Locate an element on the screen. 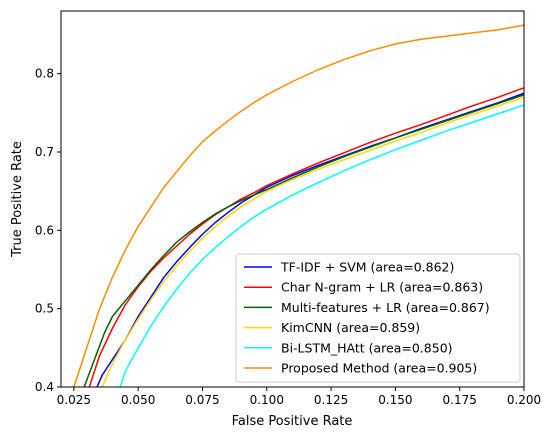  x-tick-label: 0.075 is located at coordinates (202, 400).